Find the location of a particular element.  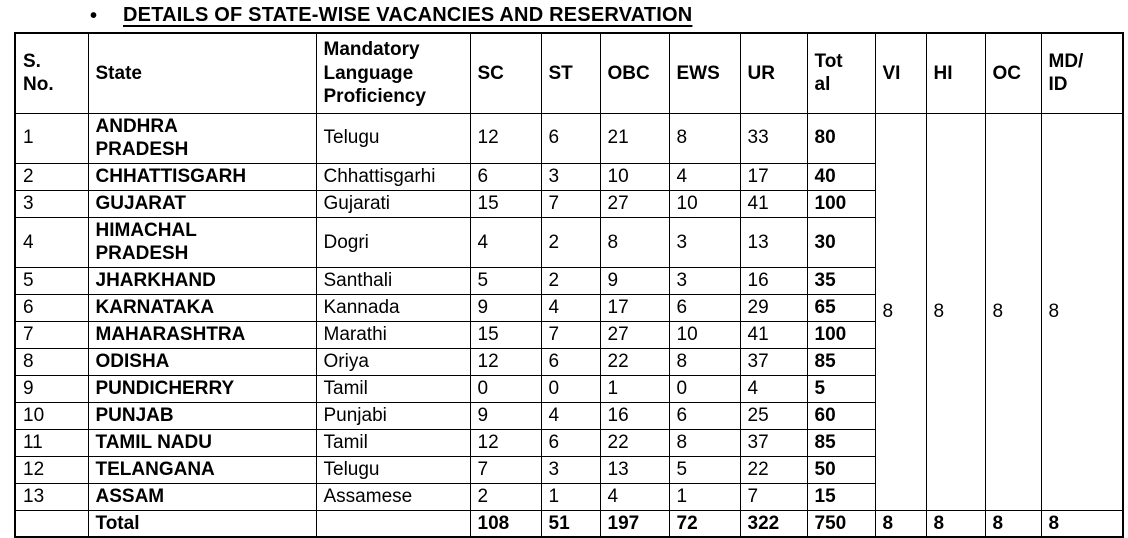

table-row: 6 KARNATAKA Kannada 9 4 17 6 29 65 is located at coordinates (568, 307).